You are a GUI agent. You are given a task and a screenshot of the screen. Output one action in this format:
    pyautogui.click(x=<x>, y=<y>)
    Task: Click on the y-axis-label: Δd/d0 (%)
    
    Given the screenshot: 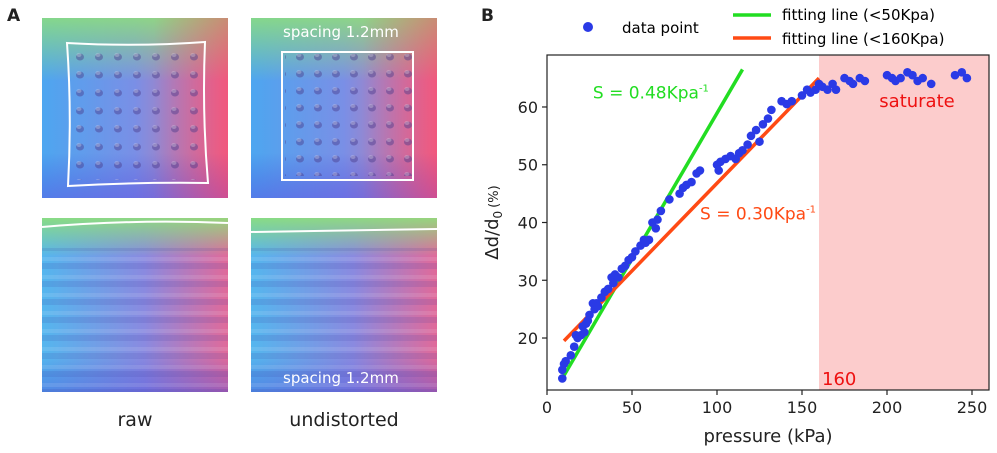 What is the action you would take?
    pyautogui.click(x=493, y=222)
    